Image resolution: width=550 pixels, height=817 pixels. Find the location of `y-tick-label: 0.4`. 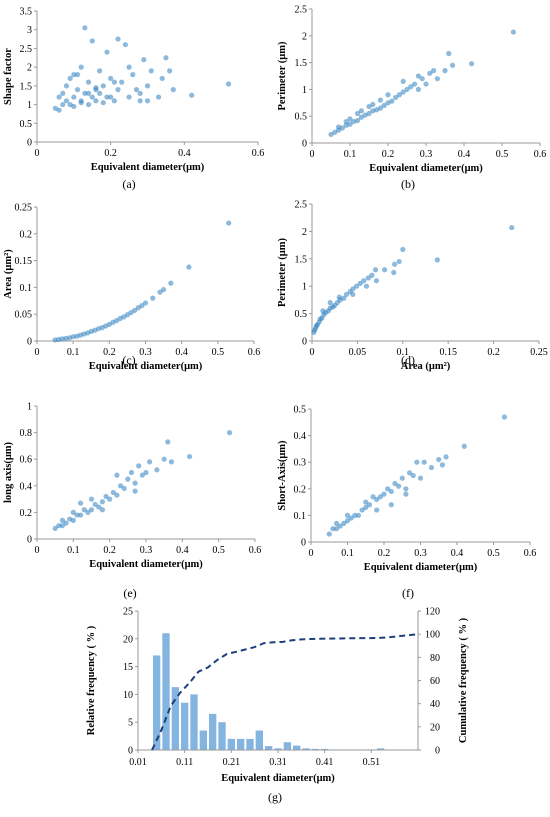

y-tick-label: 0.4 is located at coordinates (26, 486).